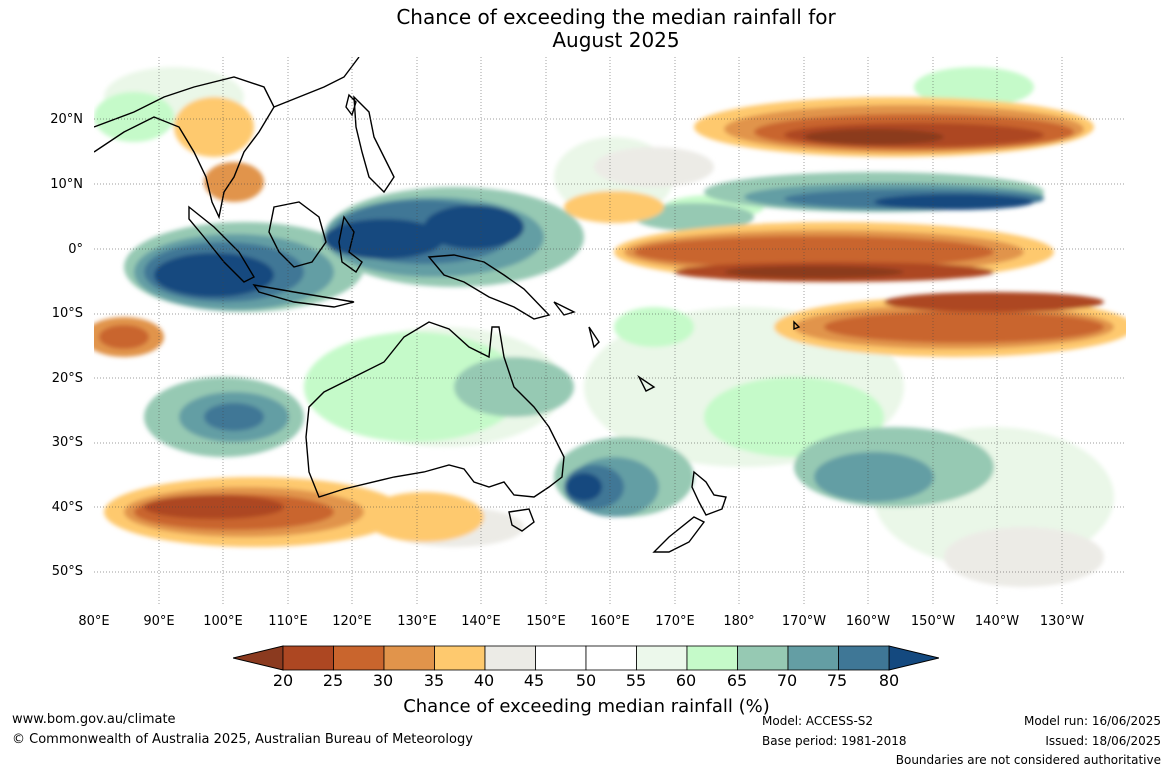  What do you see at coordinates (66, 184) in the screenshot?
I see `lat-label-10n: 10°N` at bounding box center [66, 184].